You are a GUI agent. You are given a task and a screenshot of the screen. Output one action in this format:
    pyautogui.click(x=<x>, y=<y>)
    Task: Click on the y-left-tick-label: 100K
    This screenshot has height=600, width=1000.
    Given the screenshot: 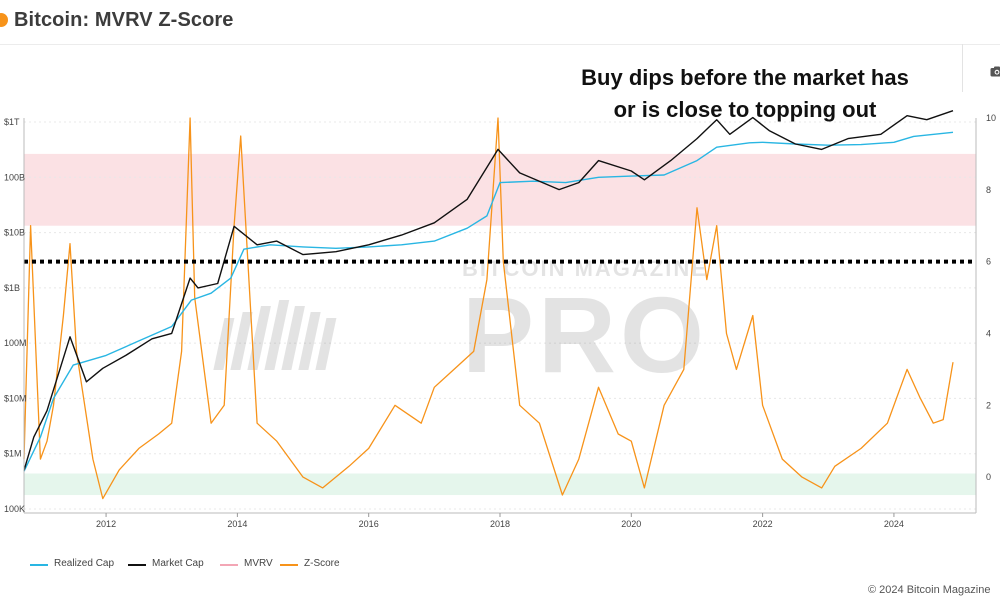 What is the action you would take?
    pyautogui.click(x=14, y=509)
    